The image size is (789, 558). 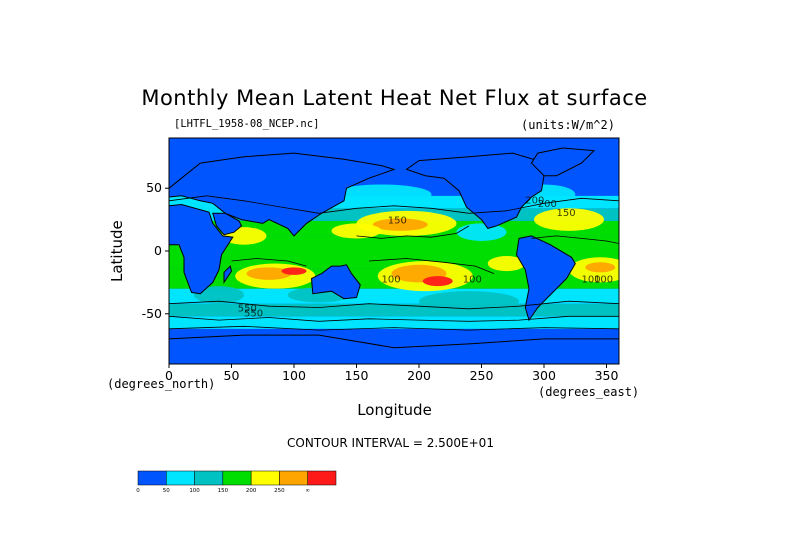 I want to click on landmass-africa, so click(x=201, y=249).